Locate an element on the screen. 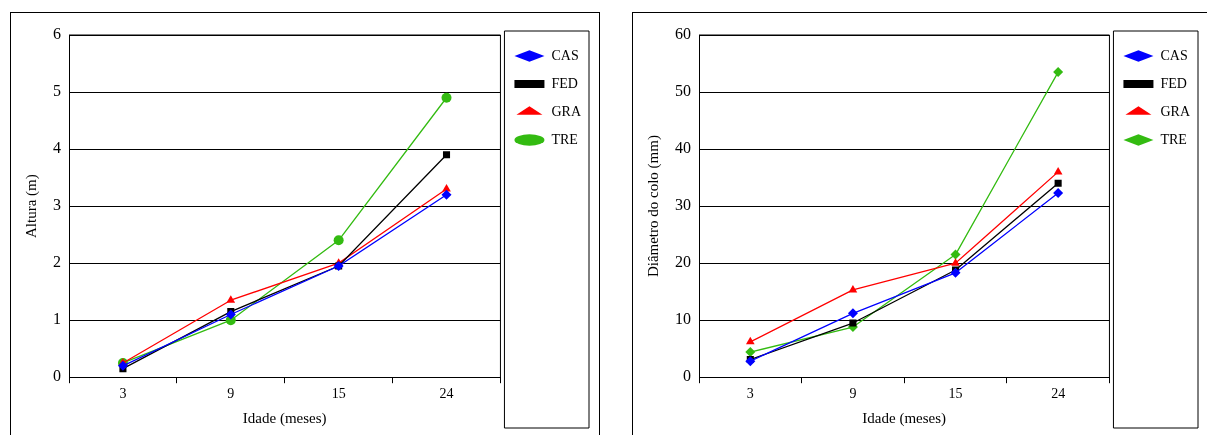 The height and width of the screenshot is (435, 1207). y-tick-label: 30 is located at coordinates (683, 205).